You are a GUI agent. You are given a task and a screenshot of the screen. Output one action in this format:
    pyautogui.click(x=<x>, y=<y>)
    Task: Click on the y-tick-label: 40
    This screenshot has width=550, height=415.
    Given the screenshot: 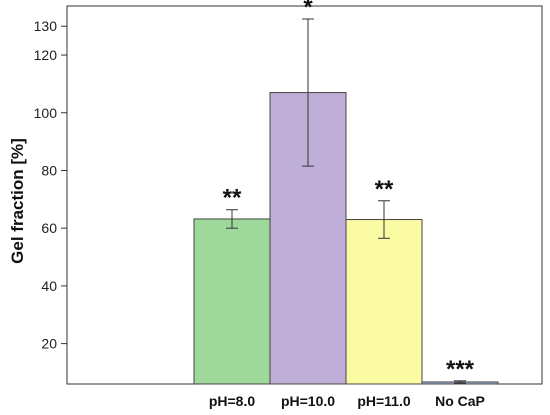 What is the action you would take?
    pyautogui.click(x=49, y=286)
    